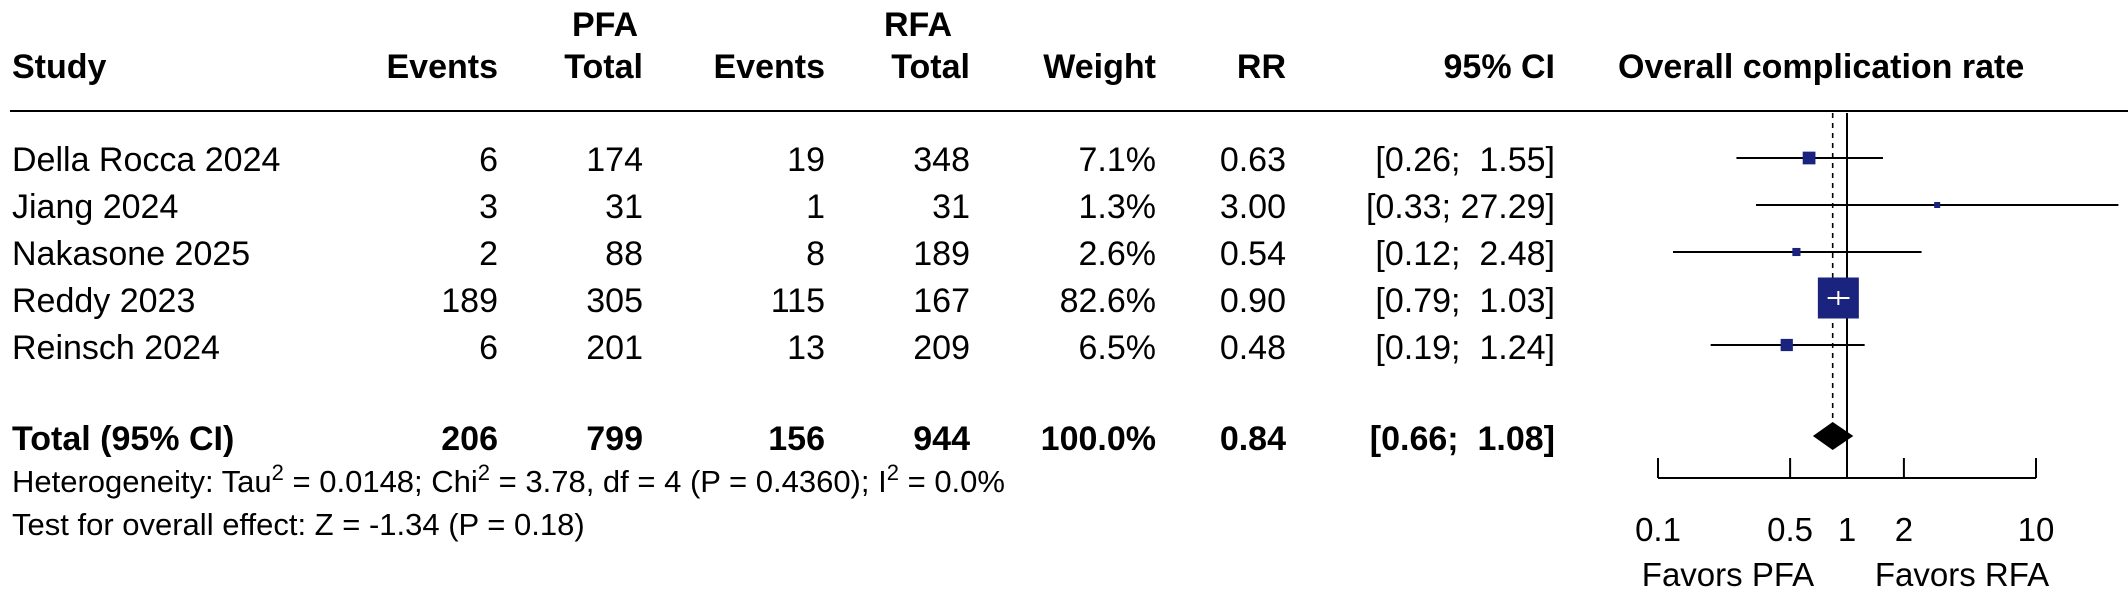 Image resolution: width=2128 pixels, height=598 pixels. Describe the element at coordinates (614, 301) in the screenshot. I see `pfa-total: 305` at that location.